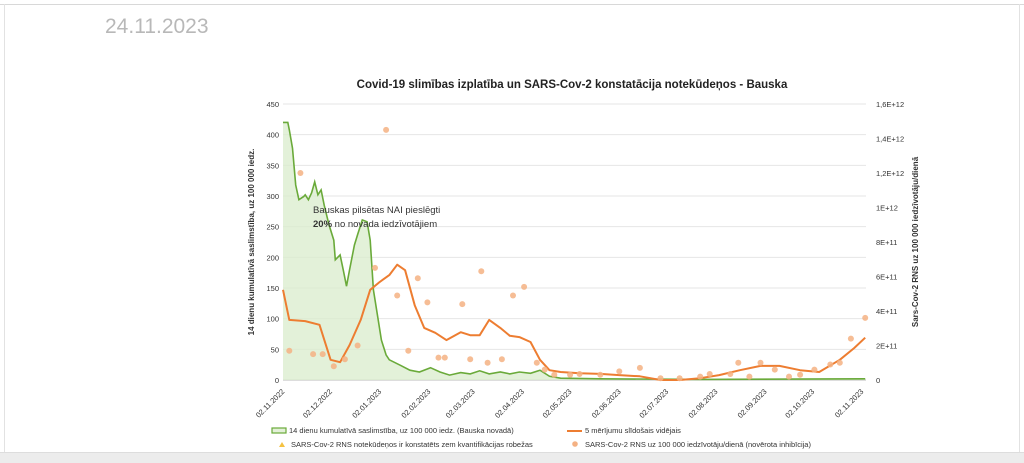 This screenshot has height=463, width=1024. What do you see at coordinates (752, 403) in the screenshot?
I see `x-tick-label: 02.09.2023` at bounding box center [752, 403].